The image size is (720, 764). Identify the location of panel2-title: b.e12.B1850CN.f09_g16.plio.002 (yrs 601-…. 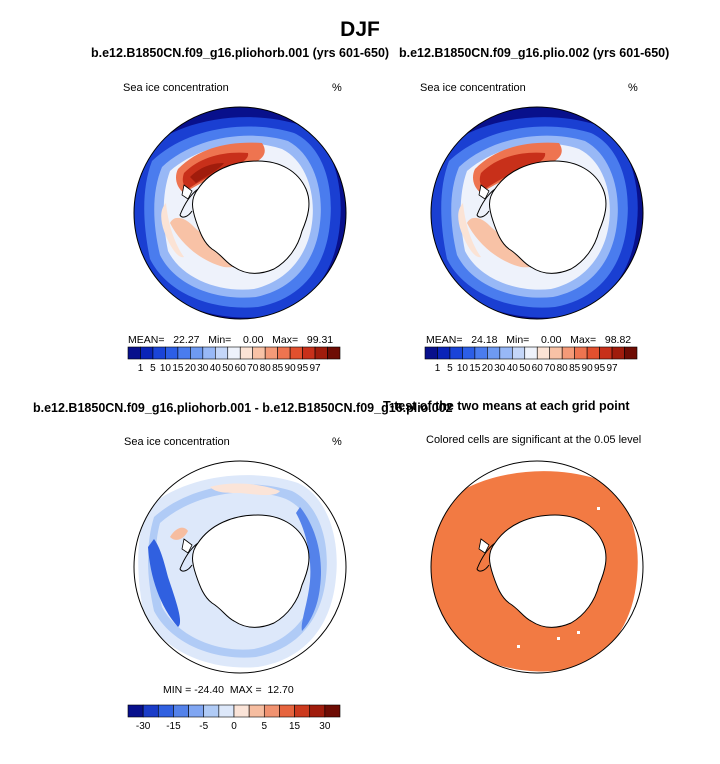
(534, 53).